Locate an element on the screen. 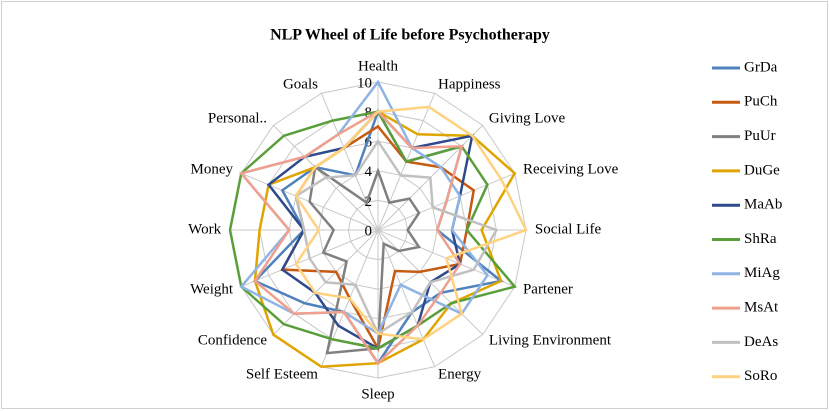  axis-label: Weight is located at coordinates (212, 289).